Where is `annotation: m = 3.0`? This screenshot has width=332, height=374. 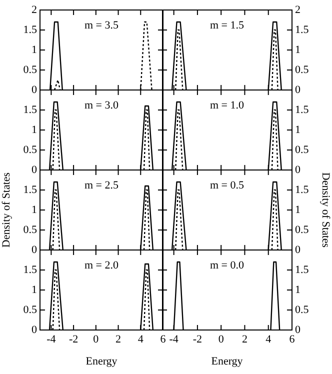
annotation: m = 3.0 is located at coordinates (101, 105).